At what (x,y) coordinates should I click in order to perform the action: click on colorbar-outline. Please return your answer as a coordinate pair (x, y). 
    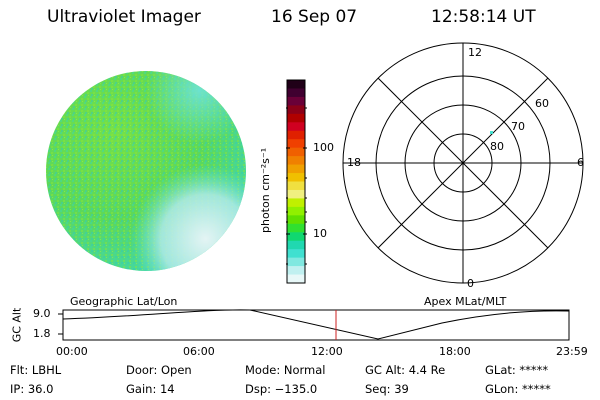
    Looking at the image, I should click on (296, 181).